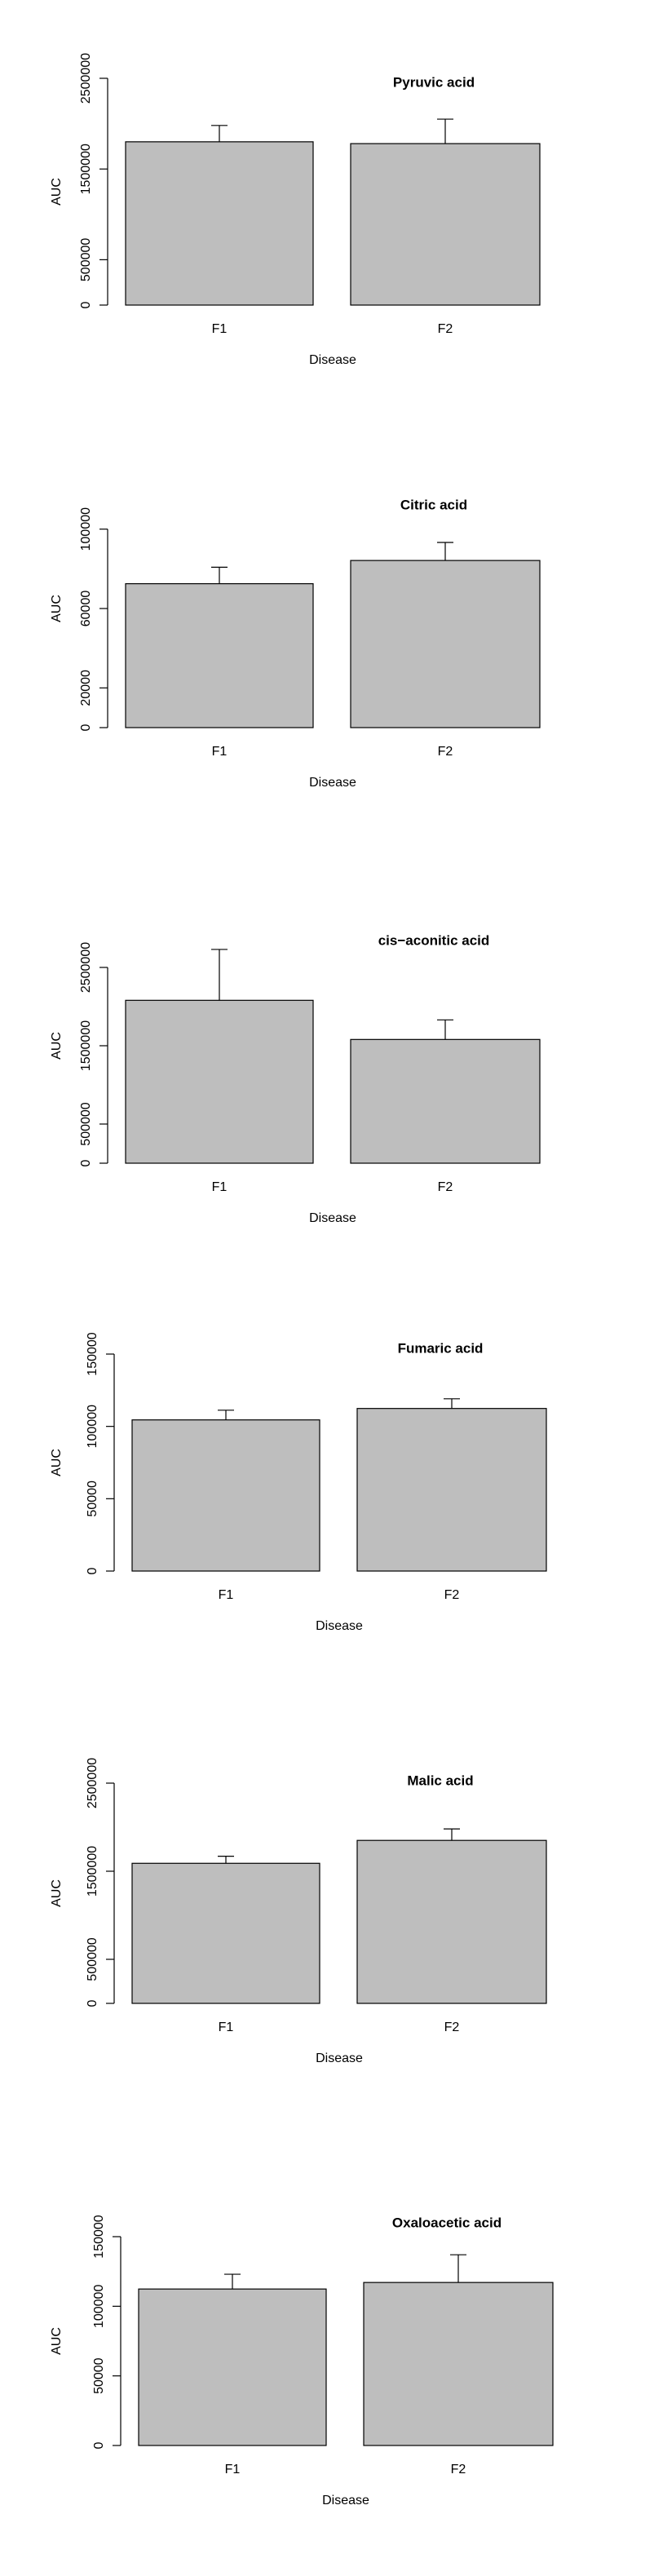  Describe the element at coordinates (433, 504) in the screenshot. I see `chart-title: Citric acid` at that location.